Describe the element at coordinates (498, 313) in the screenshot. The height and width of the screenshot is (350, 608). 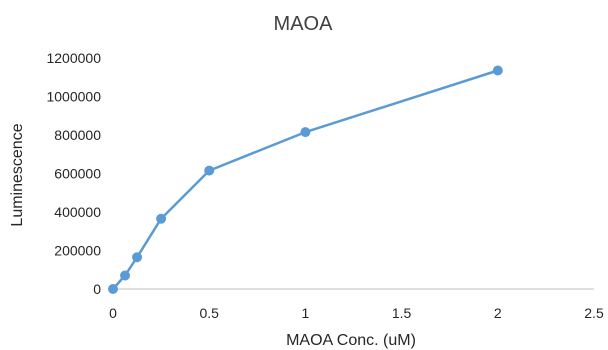
I see `x-tick-label: 2` at that location.